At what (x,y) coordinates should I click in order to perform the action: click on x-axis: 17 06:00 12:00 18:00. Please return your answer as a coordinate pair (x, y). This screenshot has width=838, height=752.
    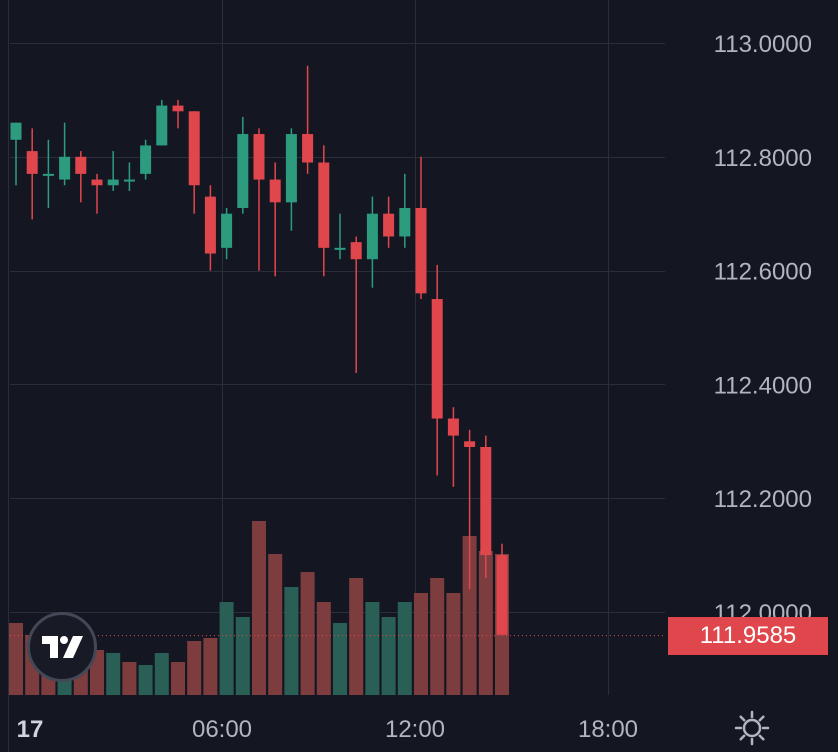
    Looking at the image, I should click on (327, 729).